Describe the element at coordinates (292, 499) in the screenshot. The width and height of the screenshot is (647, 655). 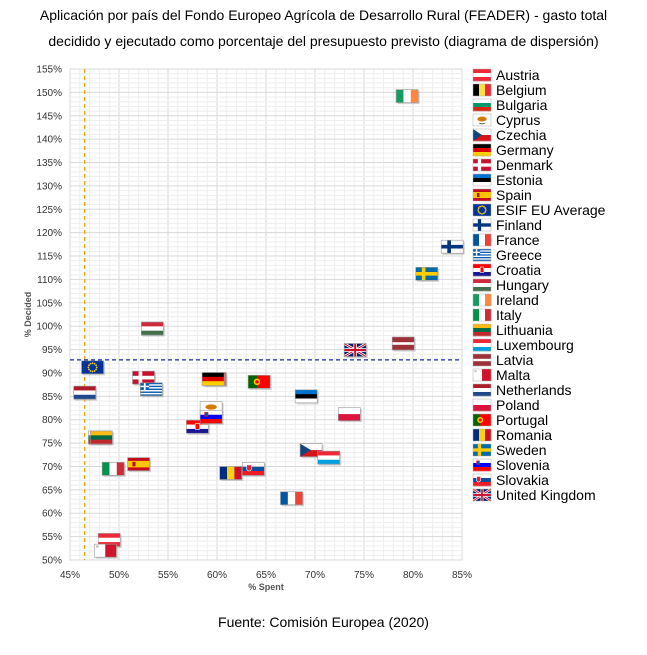
I see `data-point-france` at that location.